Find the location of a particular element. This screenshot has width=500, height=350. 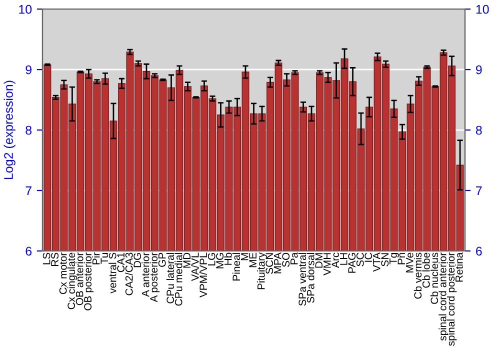

y-tick-label: 10 is located at coordinates (25, 9).